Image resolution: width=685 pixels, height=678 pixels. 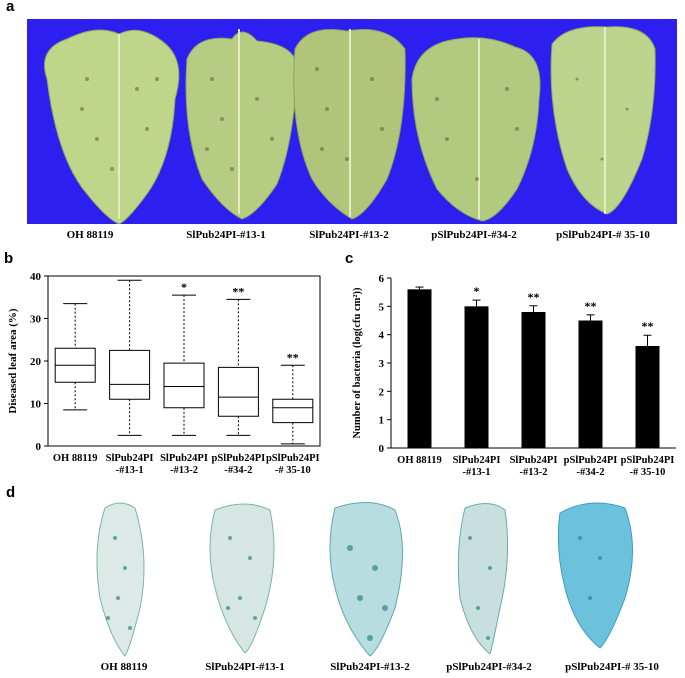 What do you see at coordinates (36, 405) in the screenshot?
I see `y-tick-label: 10` at bounding box center [36, 405].